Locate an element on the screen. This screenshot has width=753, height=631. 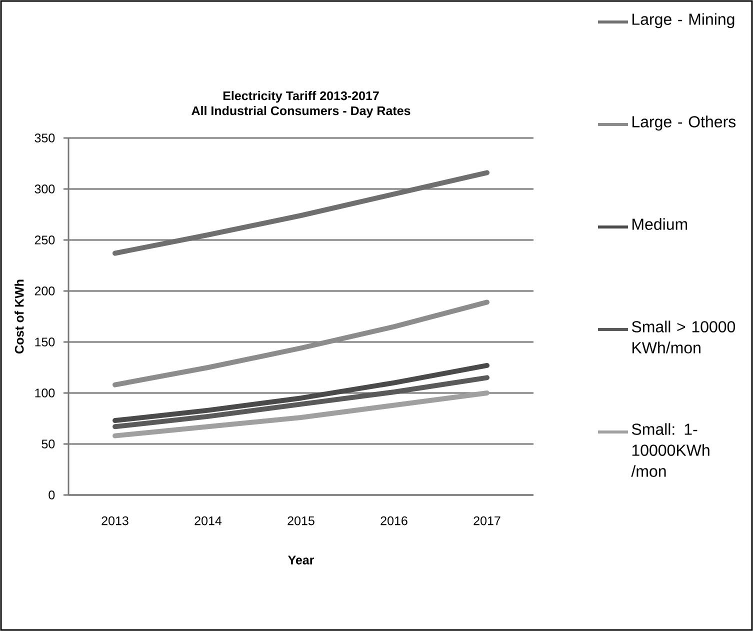
chart-subtitle: All Industrial Consumers - Day Rates is located at coordinates (301, 112).